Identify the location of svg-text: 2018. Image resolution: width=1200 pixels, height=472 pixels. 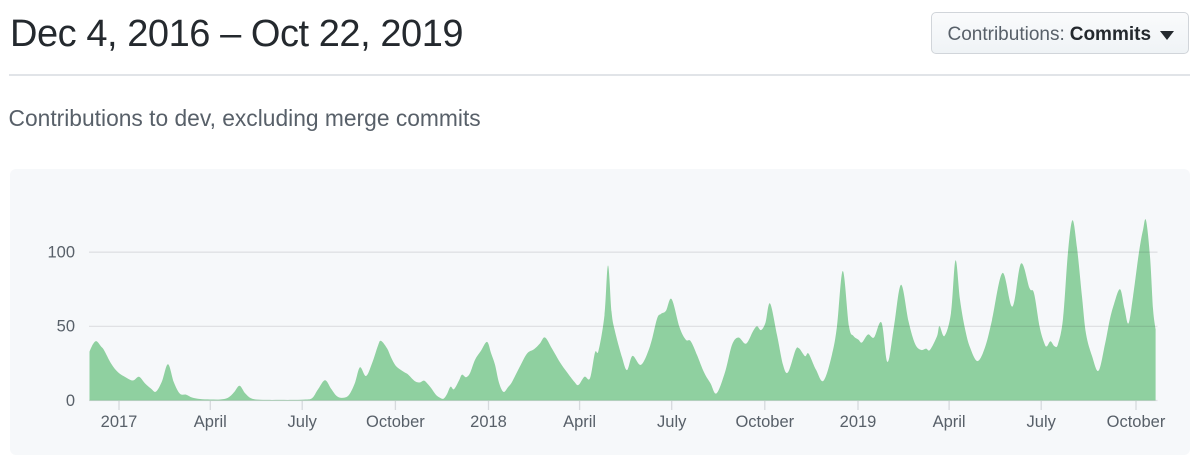
(488, 422).